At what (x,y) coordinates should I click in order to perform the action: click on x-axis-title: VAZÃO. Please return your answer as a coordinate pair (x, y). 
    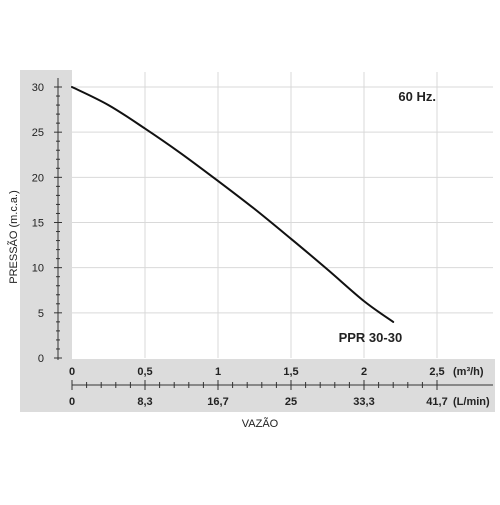
    Looking at the image, I should click on (260, 423).